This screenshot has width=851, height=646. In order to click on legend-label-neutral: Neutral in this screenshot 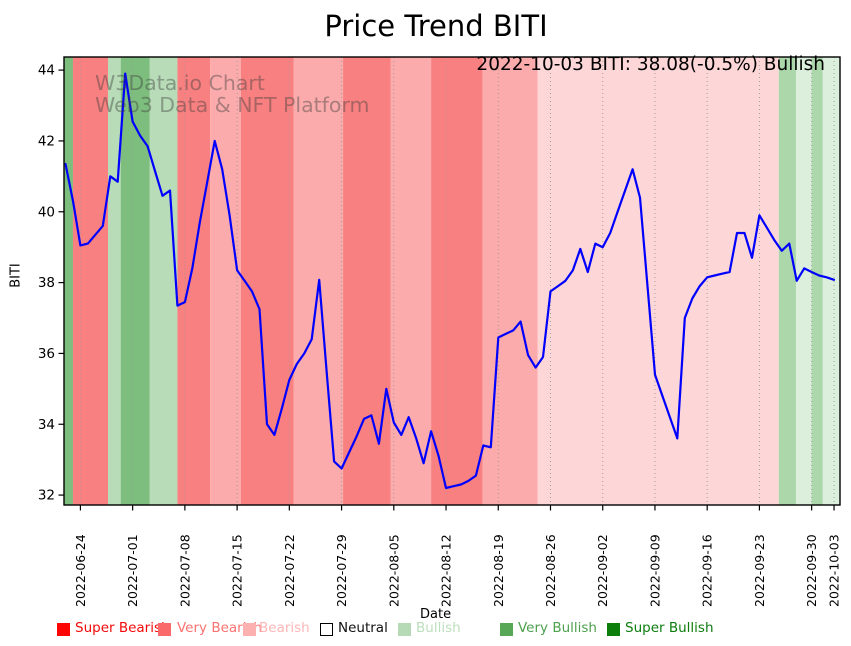, I will do `click(363, 628)`.